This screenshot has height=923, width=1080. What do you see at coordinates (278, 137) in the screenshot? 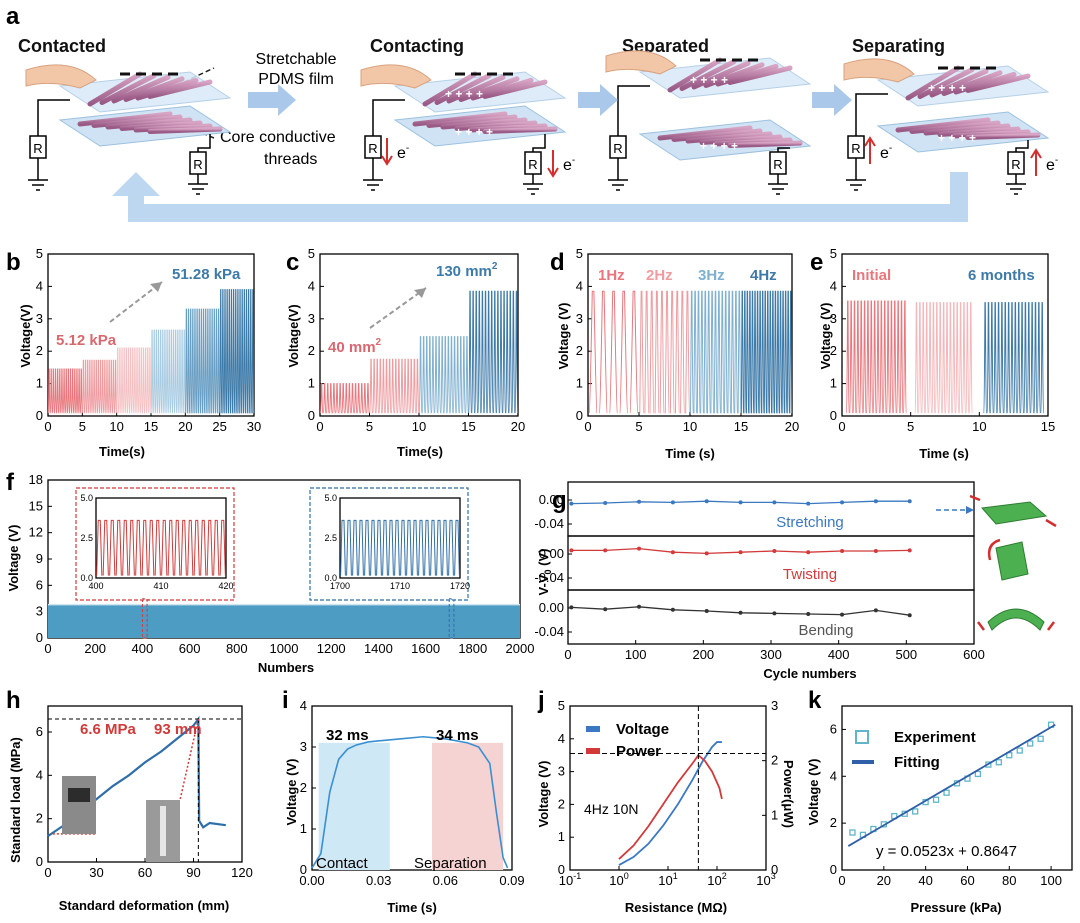
I see `thread-label-1: Core conductive` at bounding box center [278, 137].